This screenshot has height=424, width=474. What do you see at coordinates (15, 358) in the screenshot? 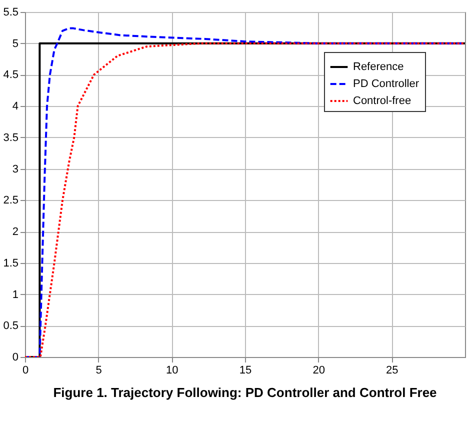
I see `y-tick-label: 0` at bounding box center [15, 358].